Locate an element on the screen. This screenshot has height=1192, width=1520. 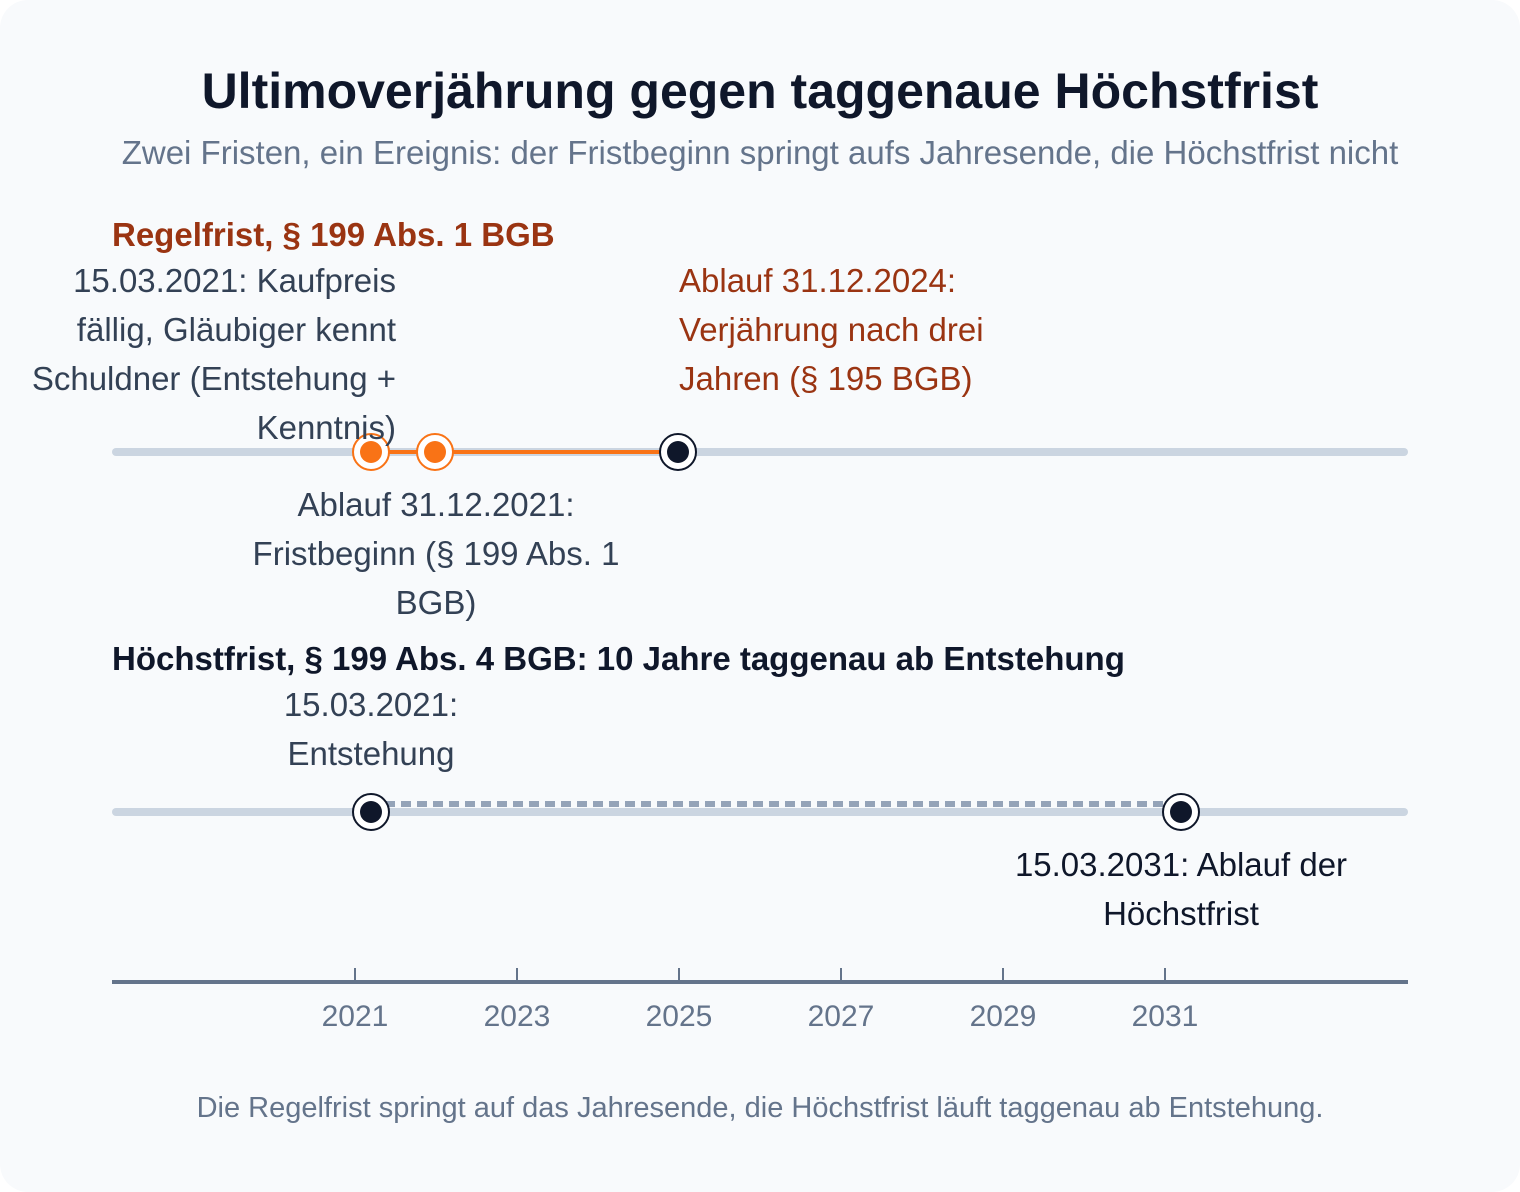
marker-lane1-fristbeginn is located at coordinates (435, 452).